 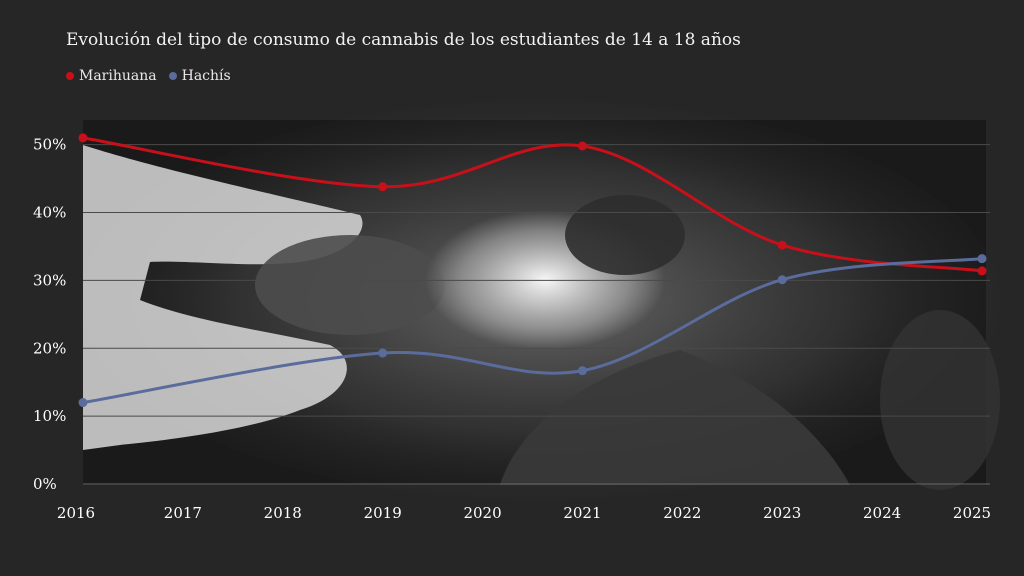 I want to click on legend-item-hachis: Hachís, so click(x=199, y=76).